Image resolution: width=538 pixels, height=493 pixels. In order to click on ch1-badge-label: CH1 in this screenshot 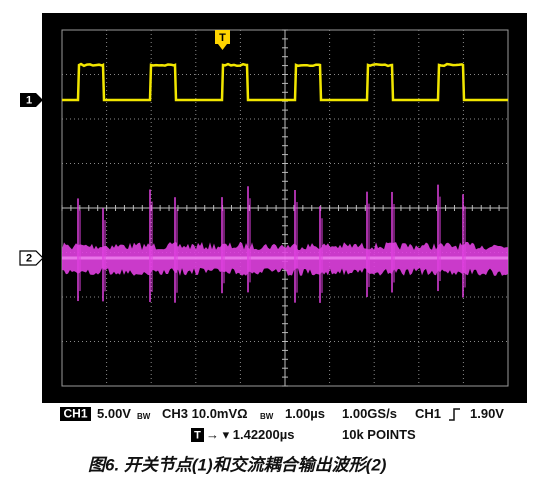, I will do `click(75, 414)`.